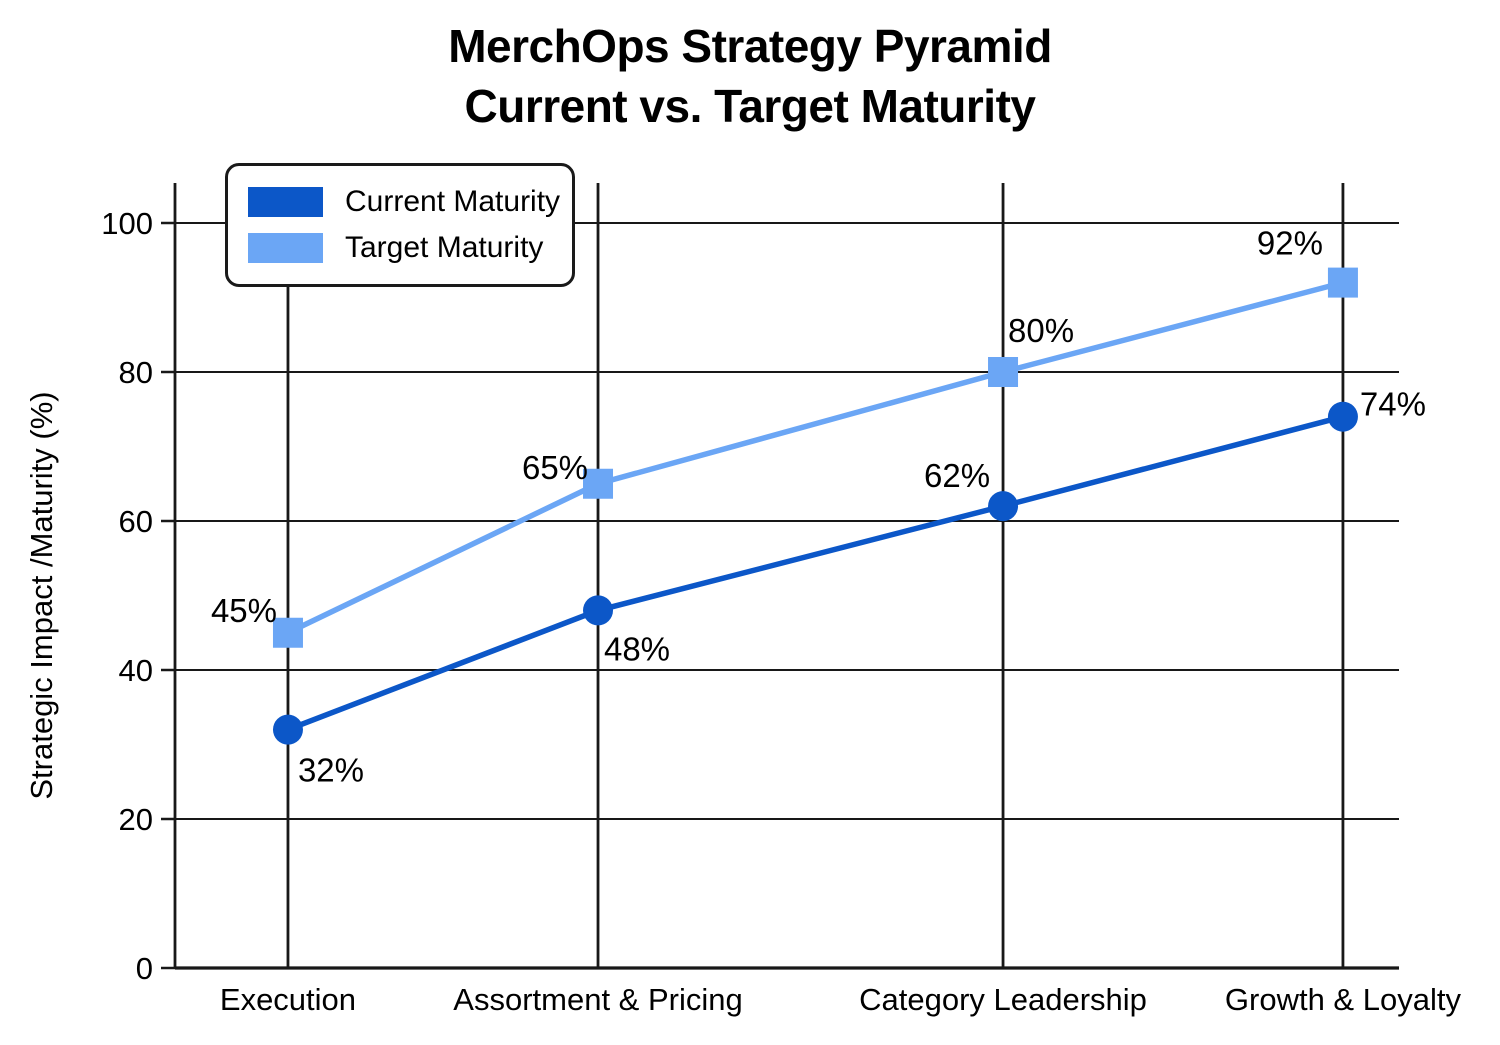 The width and height of the screenshot is (1500, 1045). Describe the element at coordinates (957, 475) in the screenshot. I see `data-point-label: 62%` at that location.